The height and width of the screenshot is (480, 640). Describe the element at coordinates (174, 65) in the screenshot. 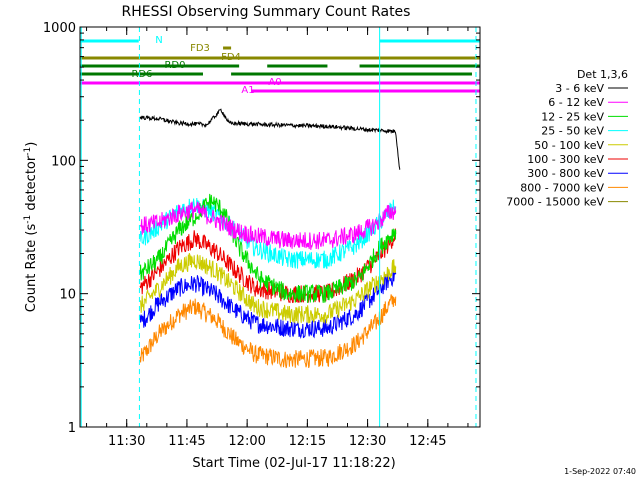

I see `flag-label-RD0: RD0` at that location.